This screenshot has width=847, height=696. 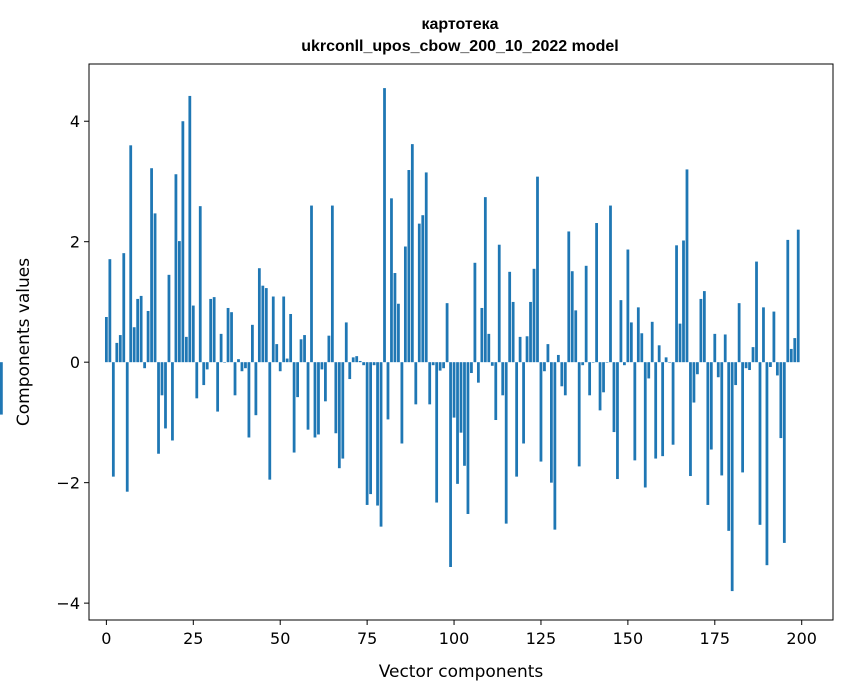 What do you see at coordinates (68, 483) in the screenshot?
I see `y-tick-label: −2` at bounding box center [68, 483].